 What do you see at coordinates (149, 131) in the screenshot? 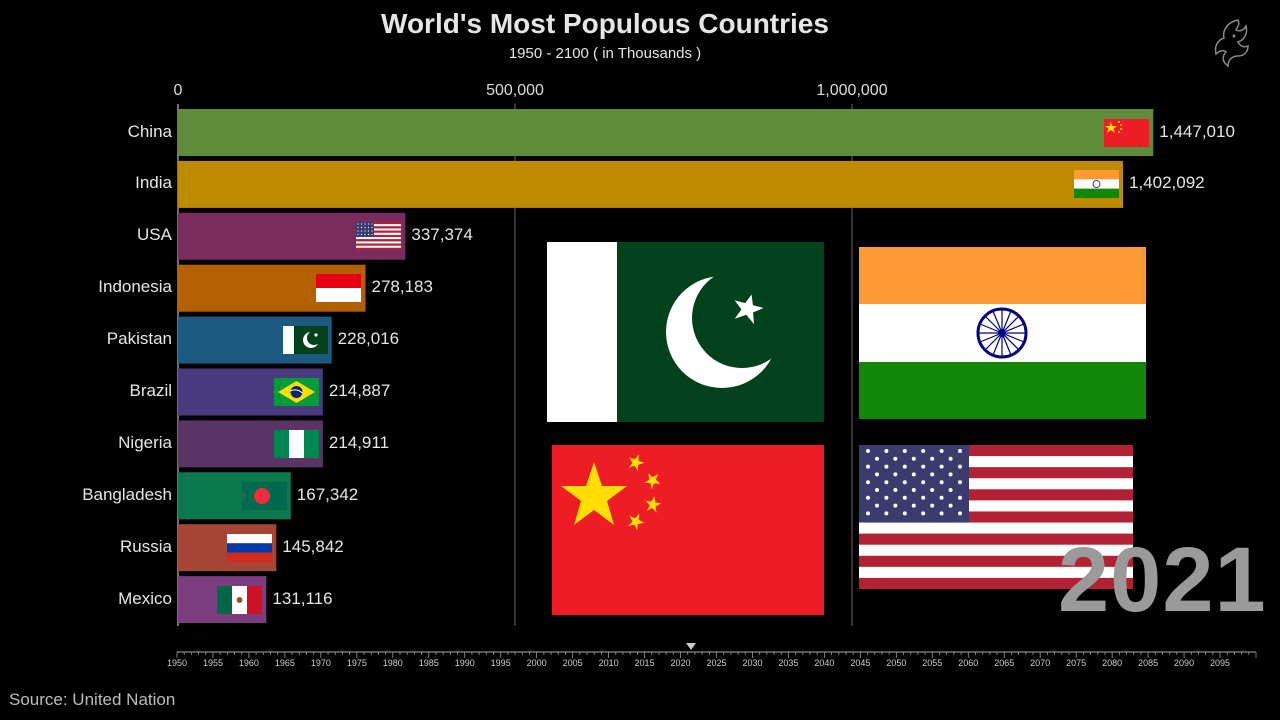
I see `category-label: China` at bounding box center [149, 131].